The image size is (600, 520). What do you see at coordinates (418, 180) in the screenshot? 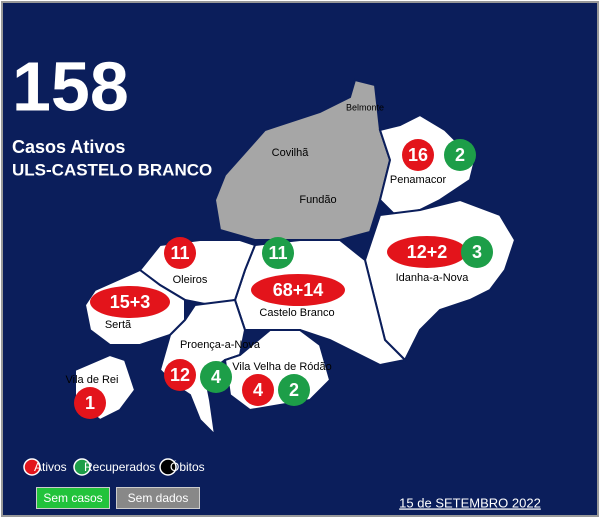
I see `region-name: Penamacor` at bounding box center [418, 180].